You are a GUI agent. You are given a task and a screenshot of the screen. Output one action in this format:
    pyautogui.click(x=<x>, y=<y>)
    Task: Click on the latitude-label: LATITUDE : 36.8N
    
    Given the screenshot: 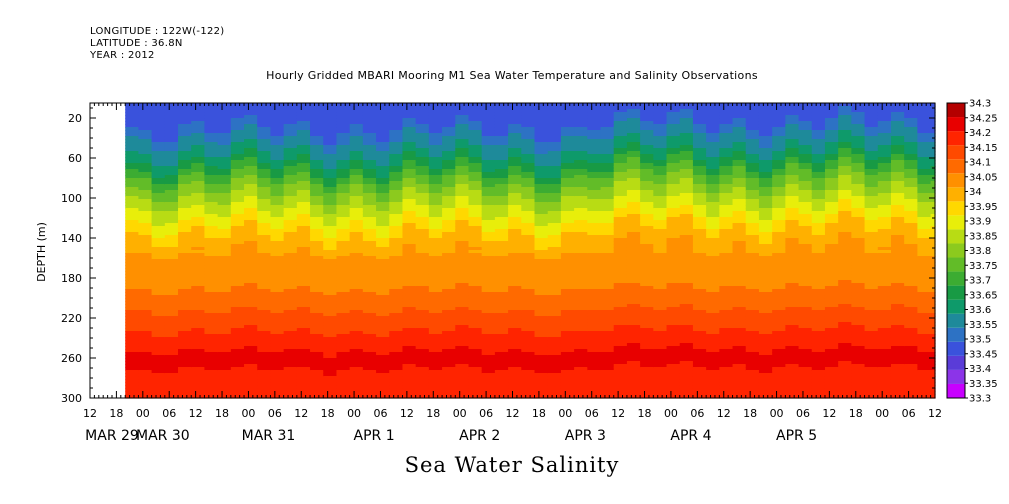 What is the action you would take?
    pyautogui.click(x=136, y=43)
    